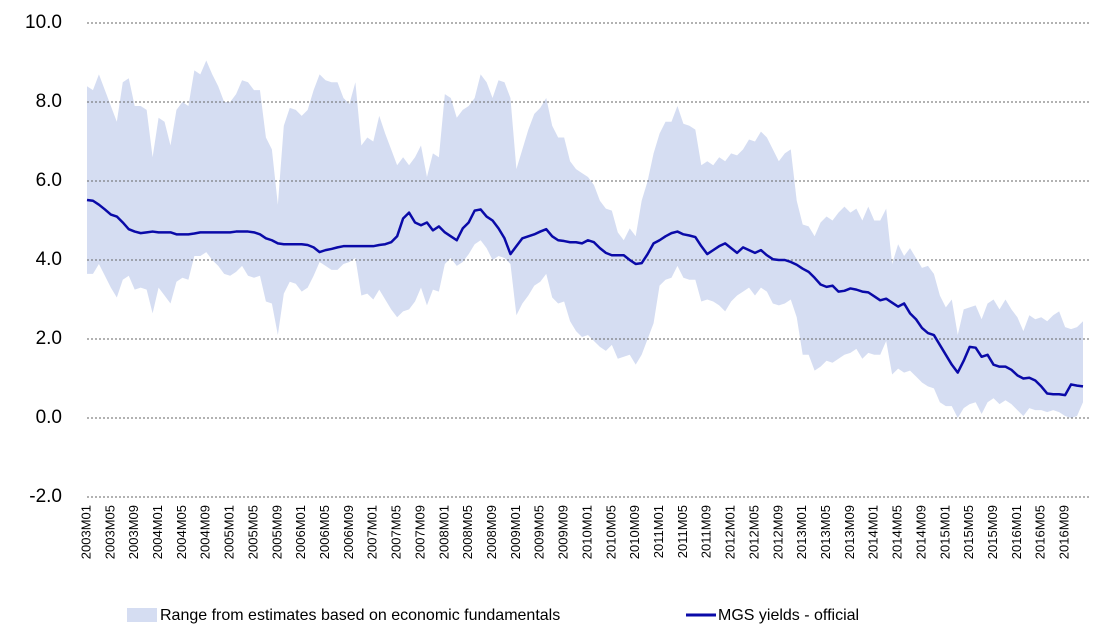 This screenshot has height=626, width=1094. What do you see at coordinates (467, 532) in the screenshot?
I see `x-tick-label: 2008M05` at bounding box center [467, 532].